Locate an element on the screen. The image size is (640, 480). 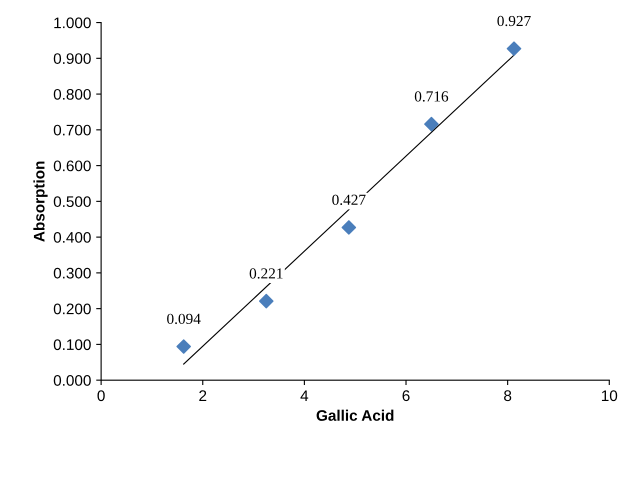
y-tick-label: 0.200 is located at coordinates (72, 309).